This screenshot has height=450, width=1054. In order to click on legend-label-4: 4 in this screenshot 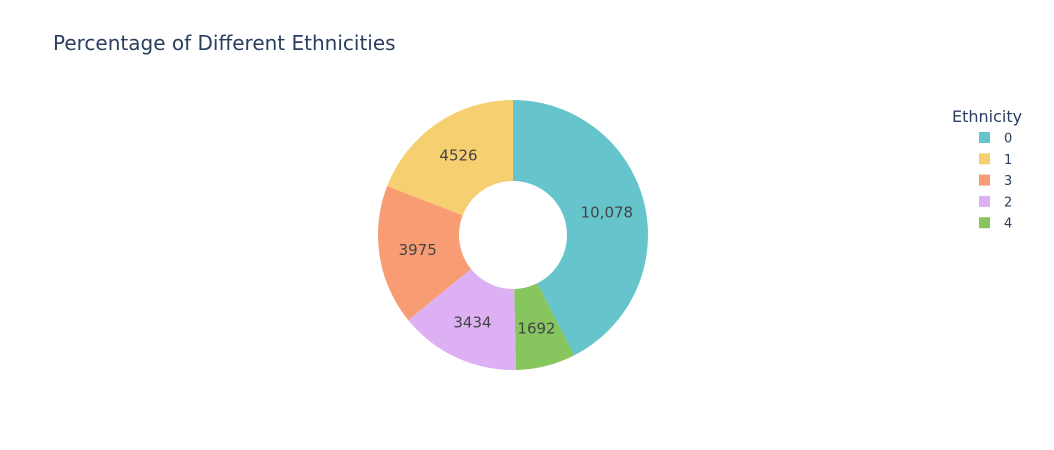, I will do `click(1008, 224)`.